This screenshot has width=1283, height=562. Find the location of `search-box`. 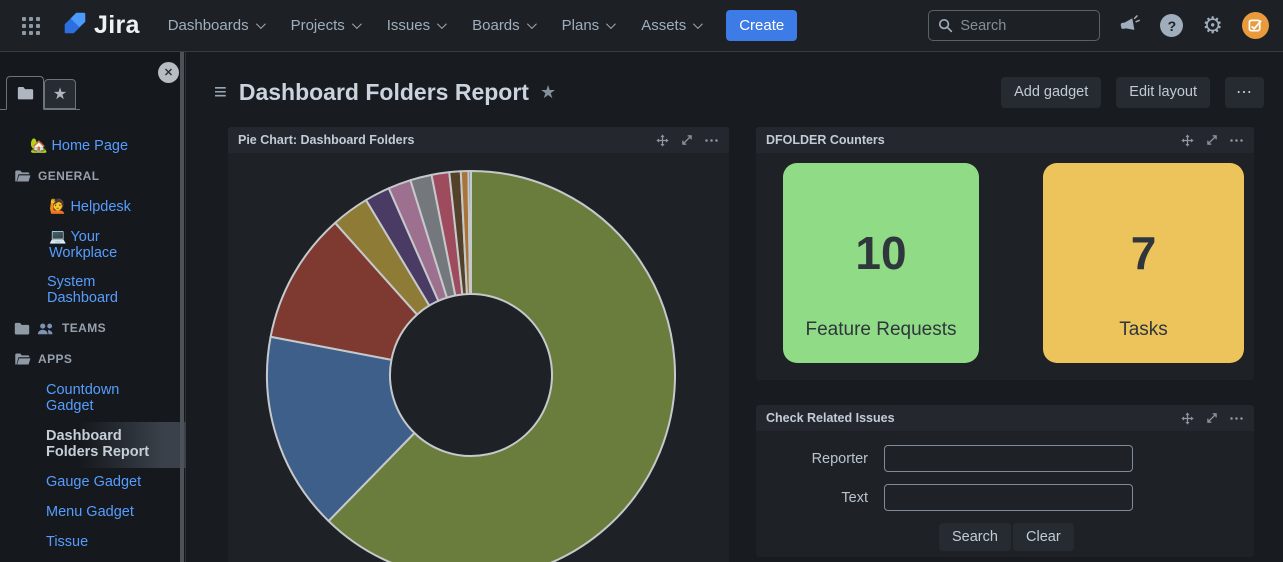

search-box is located at coordinates (1014, 25).